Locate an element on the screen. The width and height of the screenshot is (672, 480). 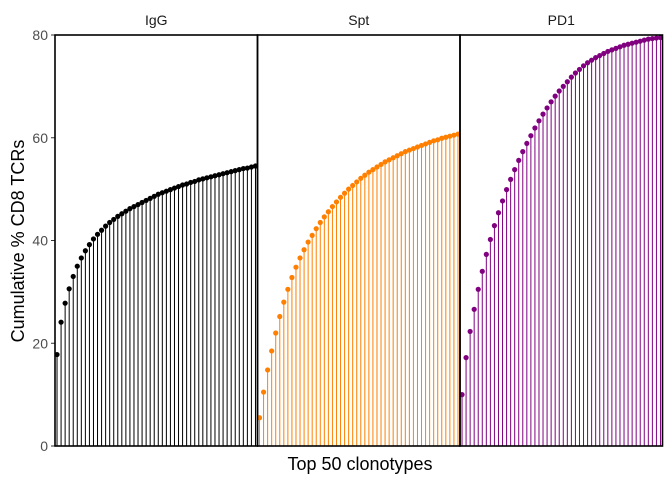
facet-title: PD1 is located at coordinates (561, 20).